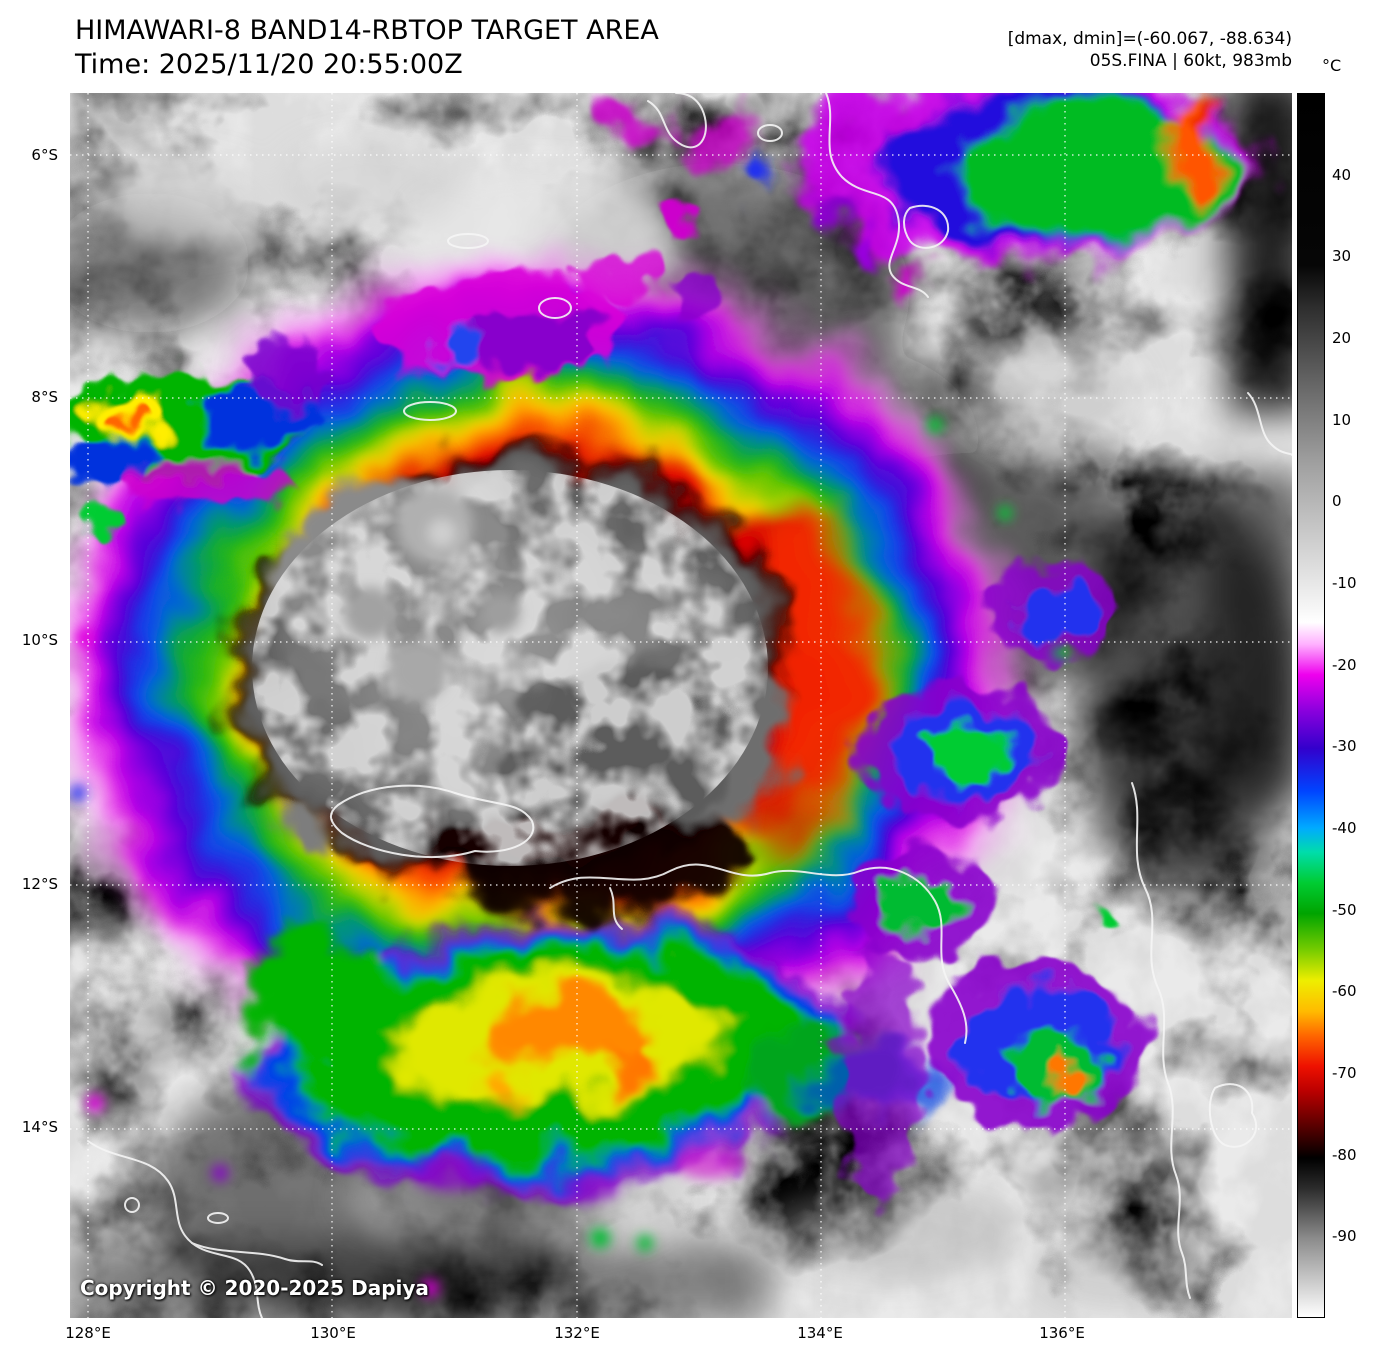  I want to click on colorbar-tick-label: -80, so click(1344, 1155).